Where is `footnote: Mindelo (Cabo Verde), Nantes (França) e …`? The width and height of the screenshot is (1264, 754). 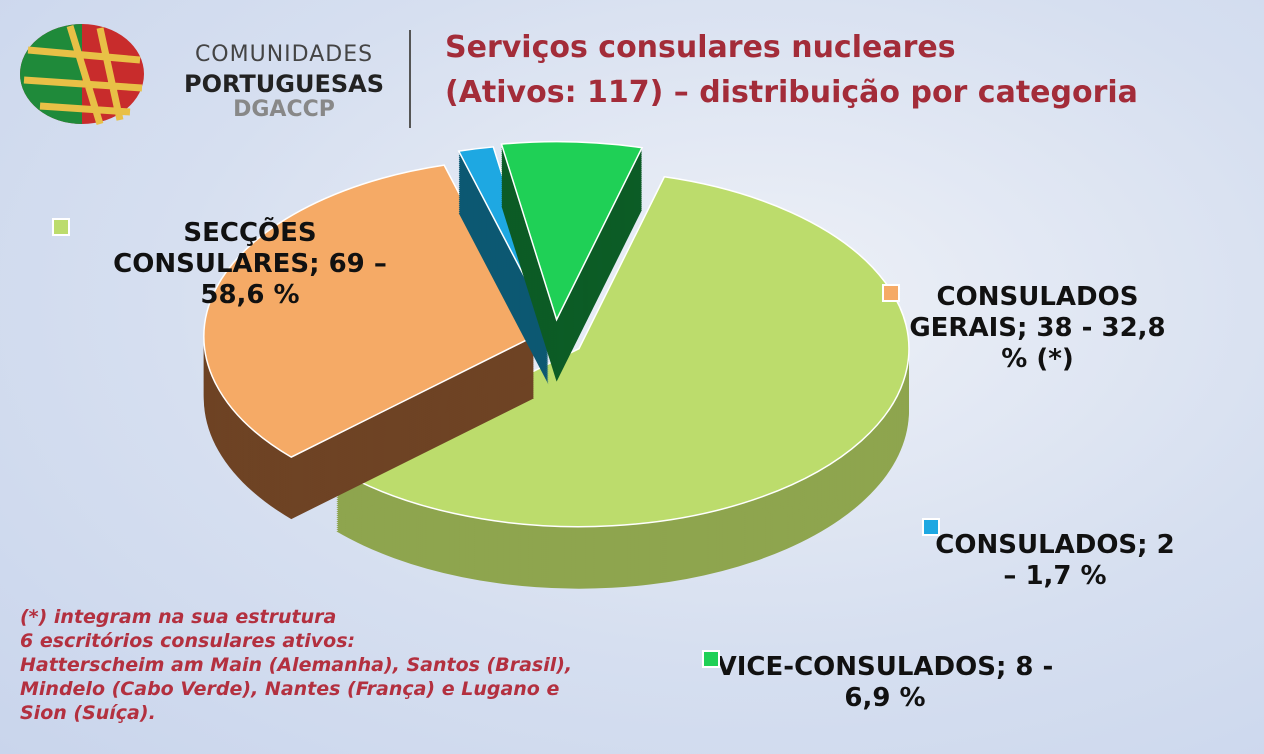
footnote: Mindelo (Cabo Verde), Nantes (França) e … is located at coordinates (290, 689).